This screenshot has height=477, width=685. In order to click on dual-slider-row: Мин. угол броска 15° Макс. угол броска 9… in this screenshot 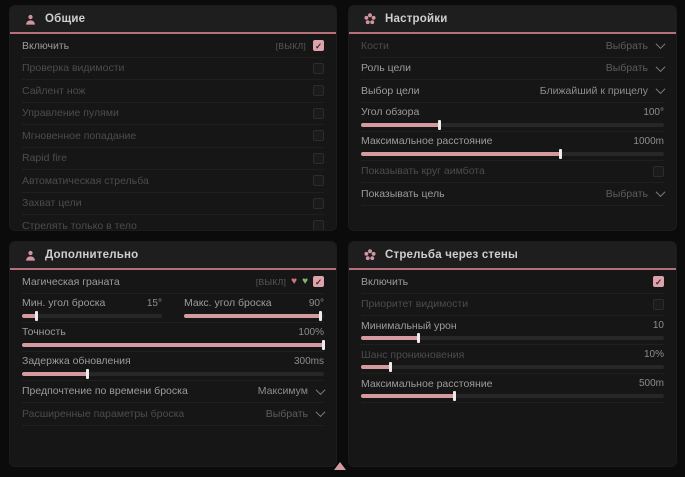, I will do `click(173, 308)`.